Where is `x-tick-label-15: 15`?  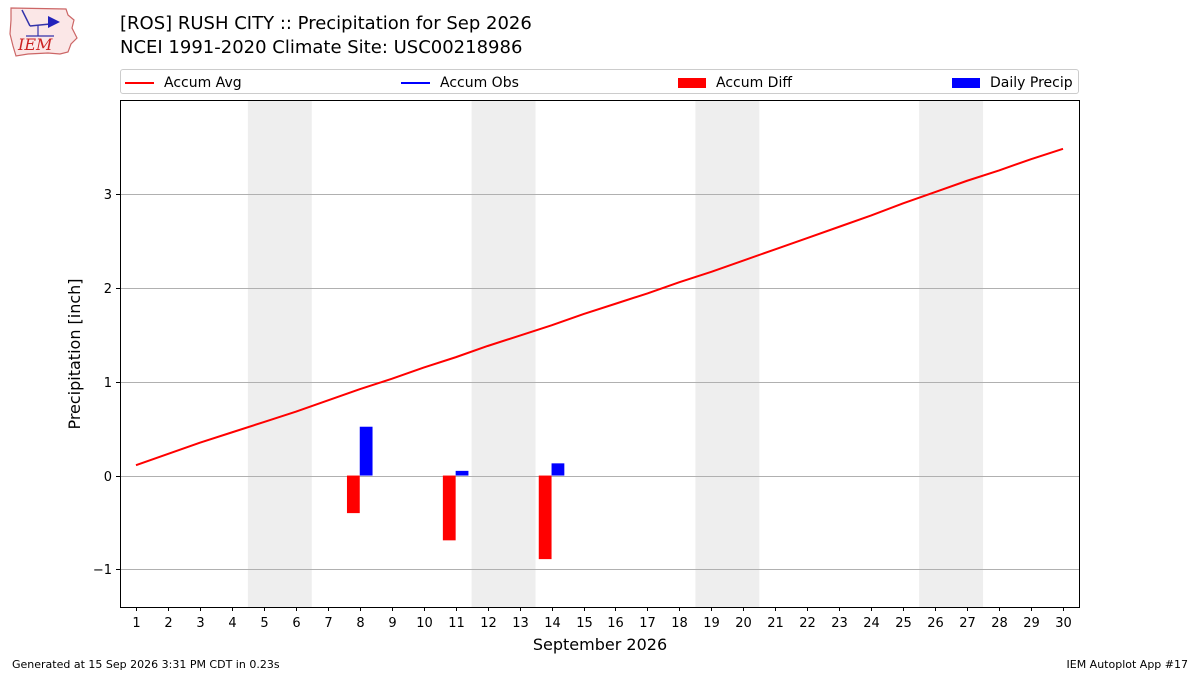 x-tick-label-15: 15 is located at coordinates (584, 623).